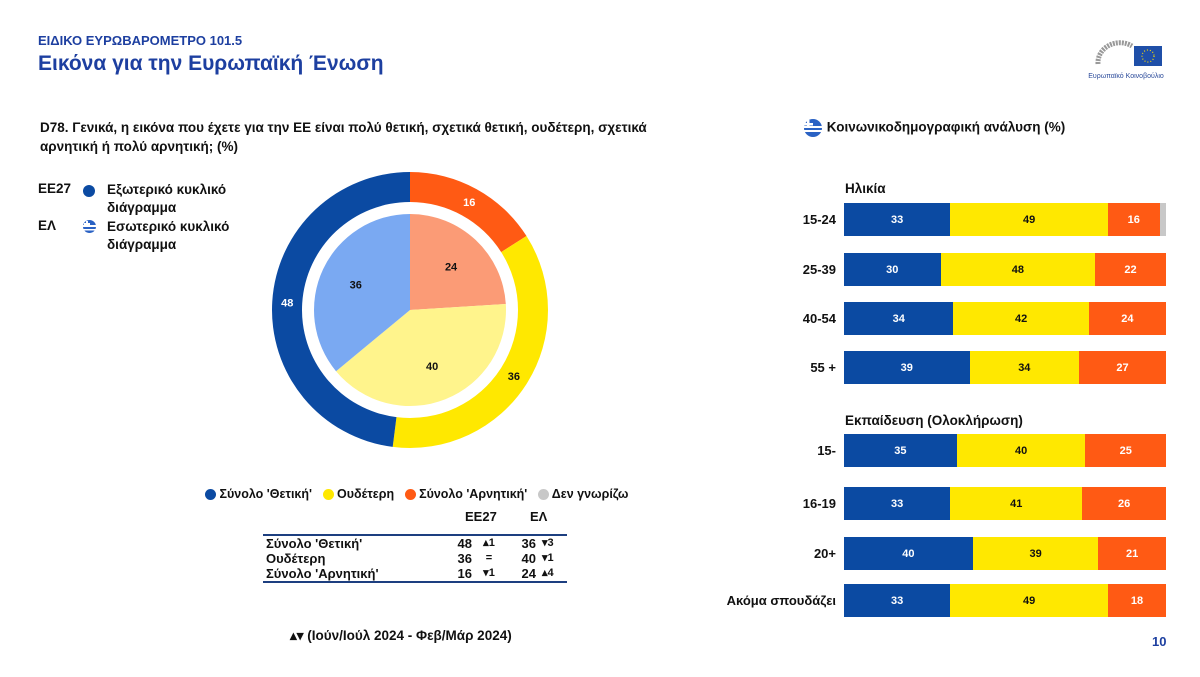 The width and height of the screenshot is (1200, 677). I want to click on ep-logo: Ευρωπαϊκό Κοινοβούλιο, so click(1126, 58).